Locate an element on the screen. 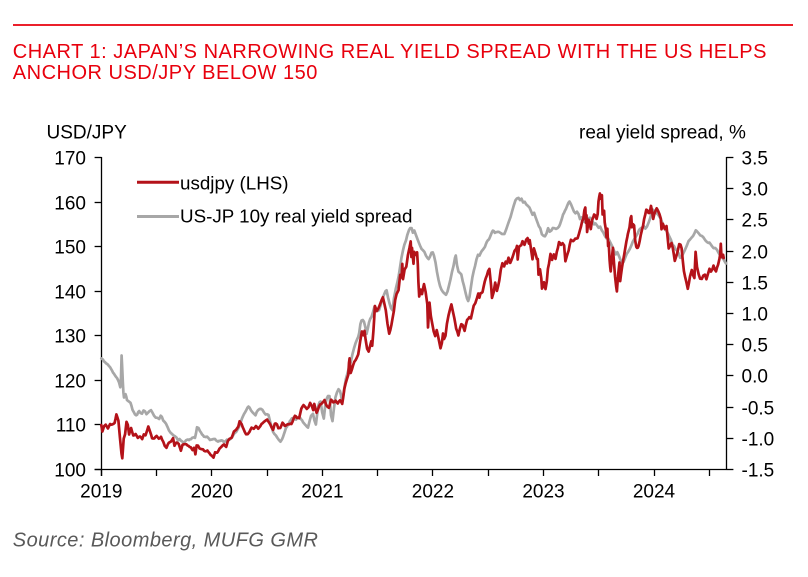 Image resolution: width=808 pixels, height=577 pixels. svg-text: 100 is located at coordinates (70, 470).